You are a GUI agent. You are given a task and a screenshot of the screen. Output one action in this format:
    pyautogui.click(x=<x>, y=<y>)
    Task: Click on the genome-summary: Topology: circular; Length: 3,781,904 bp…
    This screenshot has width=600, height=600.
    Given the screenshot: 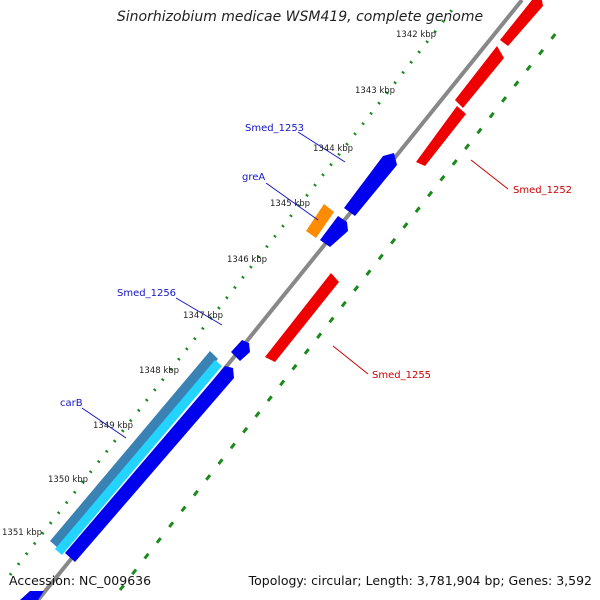 What is the action you would take?
    pyautogui.click(x=420, y=580)
    